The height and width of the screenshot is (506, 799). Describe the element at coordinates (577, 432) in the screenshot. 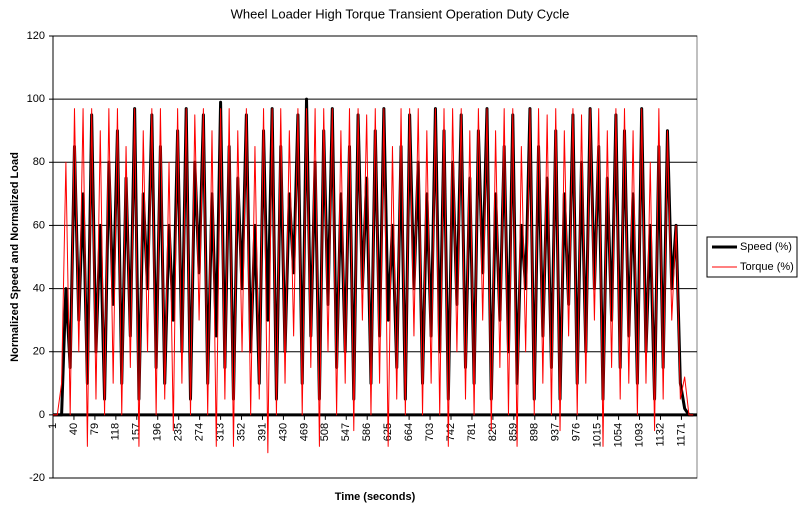

I see `x-tick-label: 976` at that location.